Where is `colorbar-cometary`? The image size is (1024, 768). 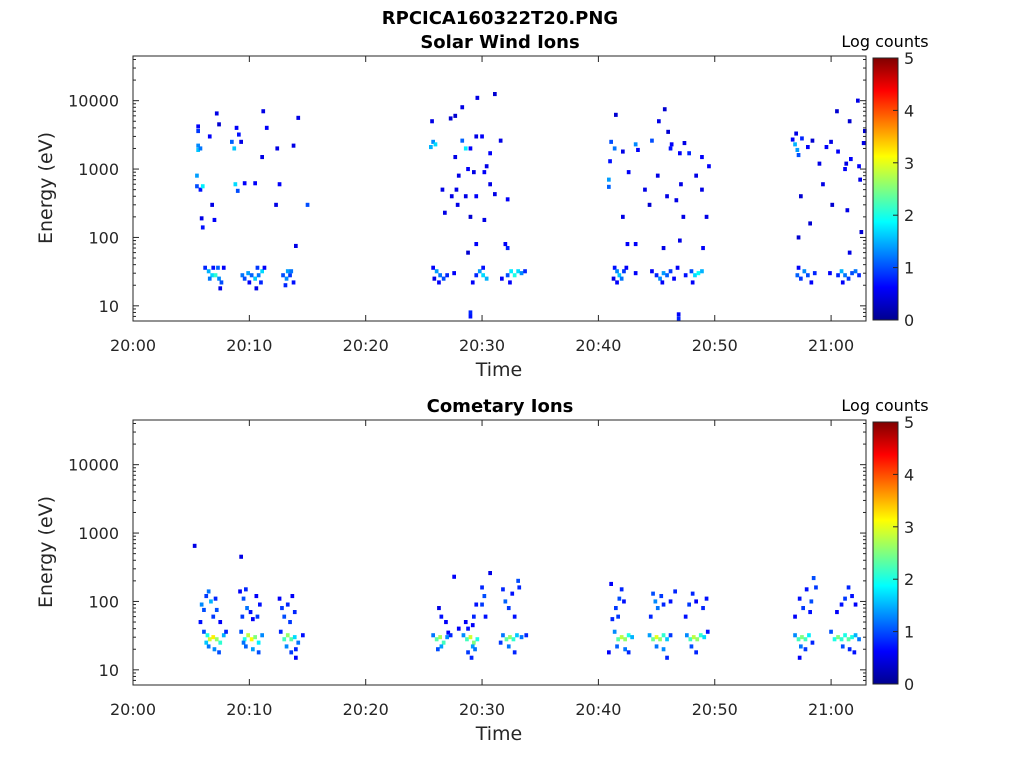 colorbar-cometary is located at coordinates (885, 553).